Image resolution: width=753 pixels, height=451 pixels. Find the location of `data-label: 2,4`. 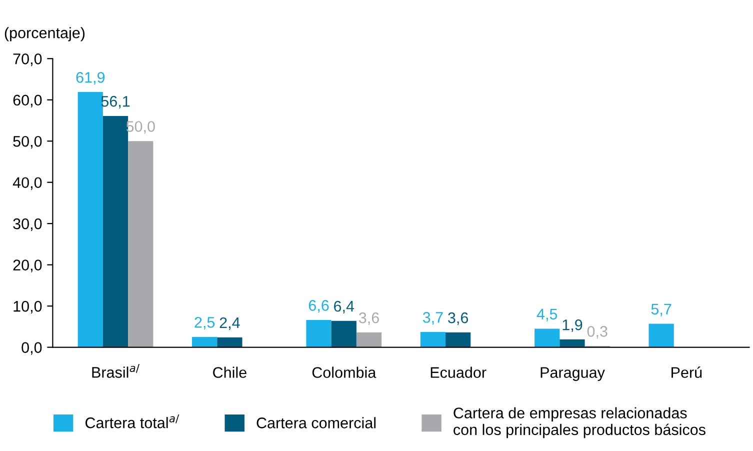

data-label: 2,4 is located at coordinates (230, 323).